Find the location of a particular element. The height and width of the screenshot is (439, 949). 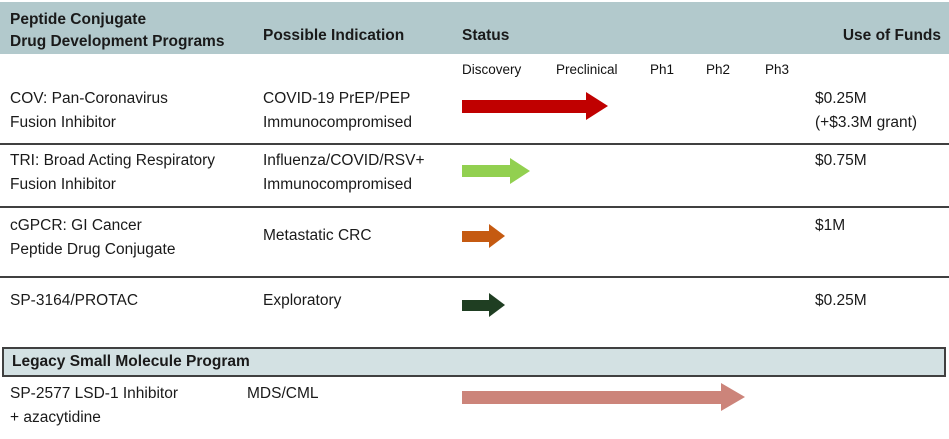

status-arrow-sp2577 is located at coordinates (603, 397).